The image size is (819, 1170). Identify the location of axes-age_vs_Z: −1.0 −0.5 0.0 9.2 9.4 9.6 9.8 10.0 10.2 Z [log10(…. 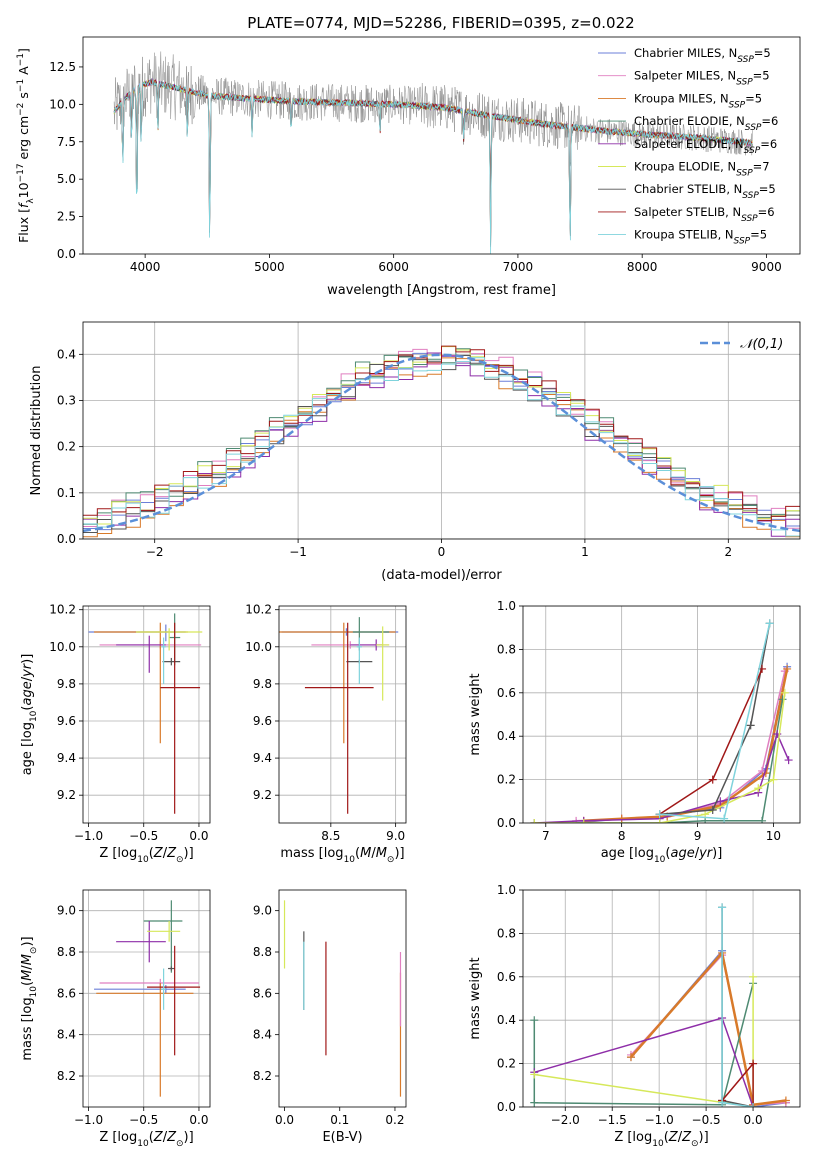
(115, 734).